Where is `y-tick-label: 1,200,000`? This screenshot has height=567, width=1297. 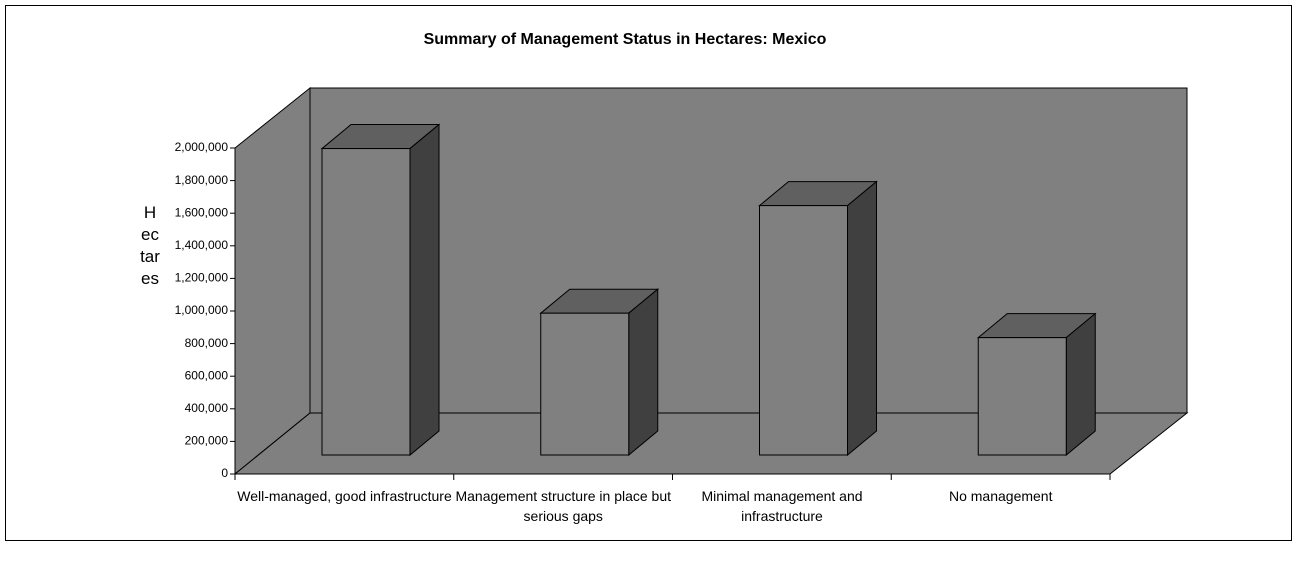 y-tick-label: 1,200,000 is located at coordinates (202, 278).